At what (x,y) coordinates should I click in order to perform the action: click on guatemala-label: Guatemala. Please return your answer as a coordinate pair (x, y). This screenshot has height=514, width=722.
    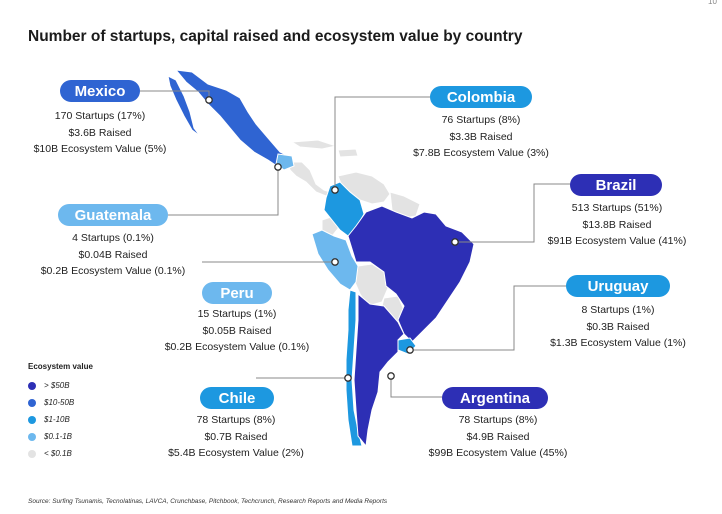
    Looking at the image, I should click on (113, 215).